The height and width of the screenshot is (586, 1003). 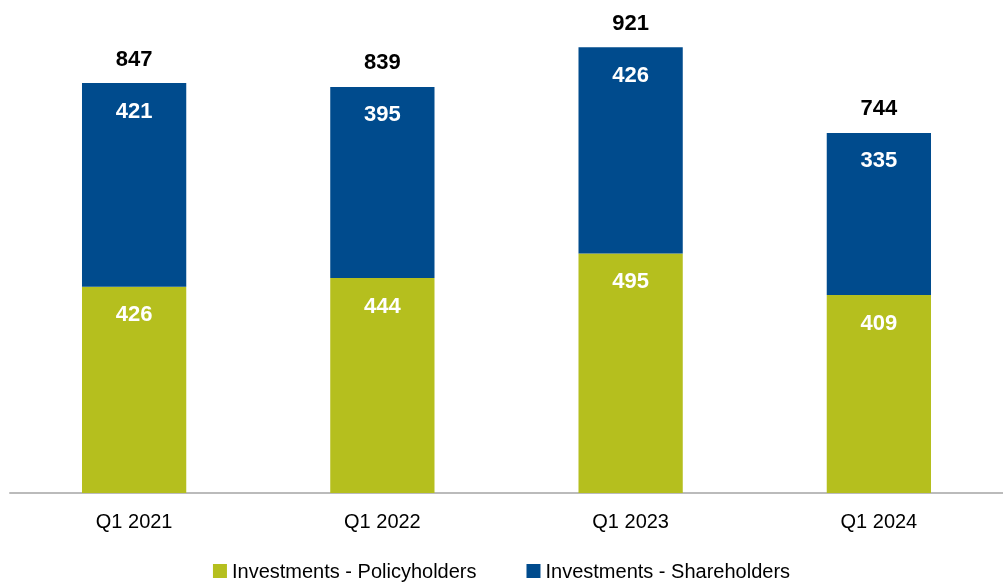 What do you see at coordinates (382, 521) in the screenshot?
I see `x-tick-label: Q1 2022` at bounding box center [382, 521].